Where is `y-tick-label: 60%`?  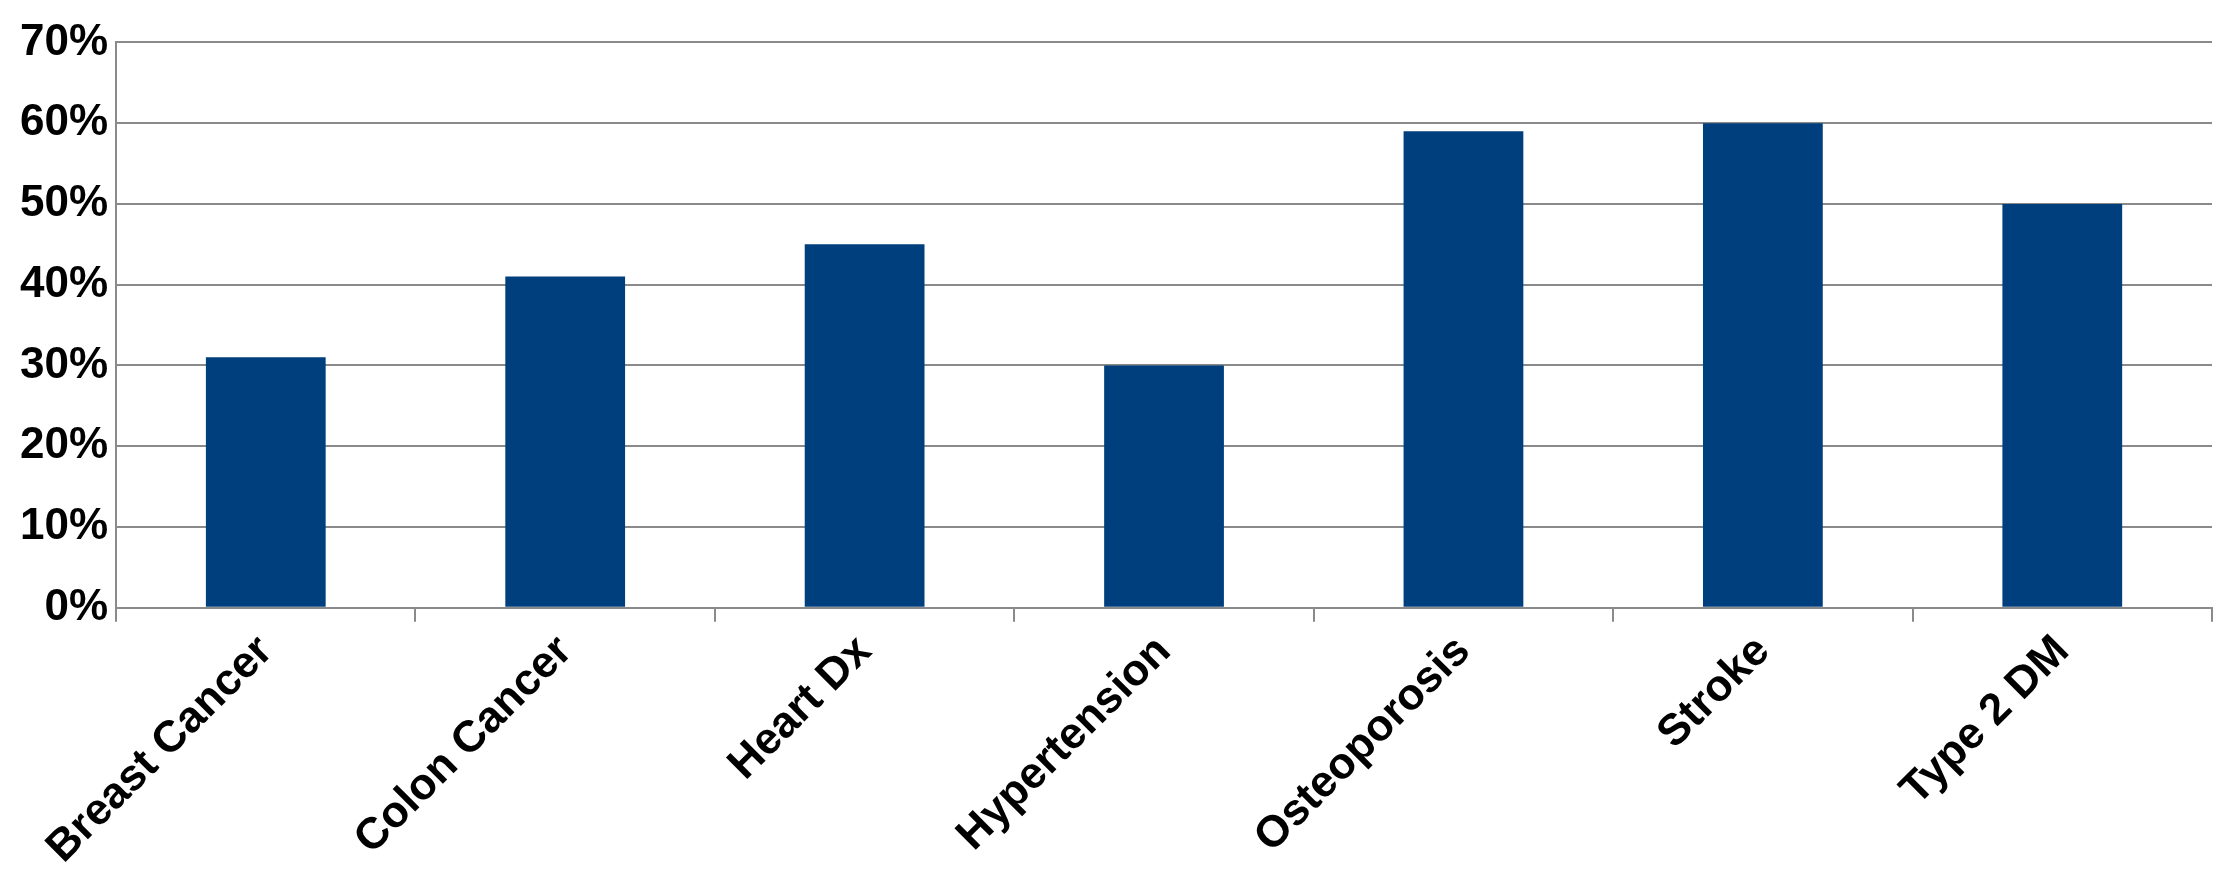 y-tick-label: 60% is located at coordinates (64, 120).